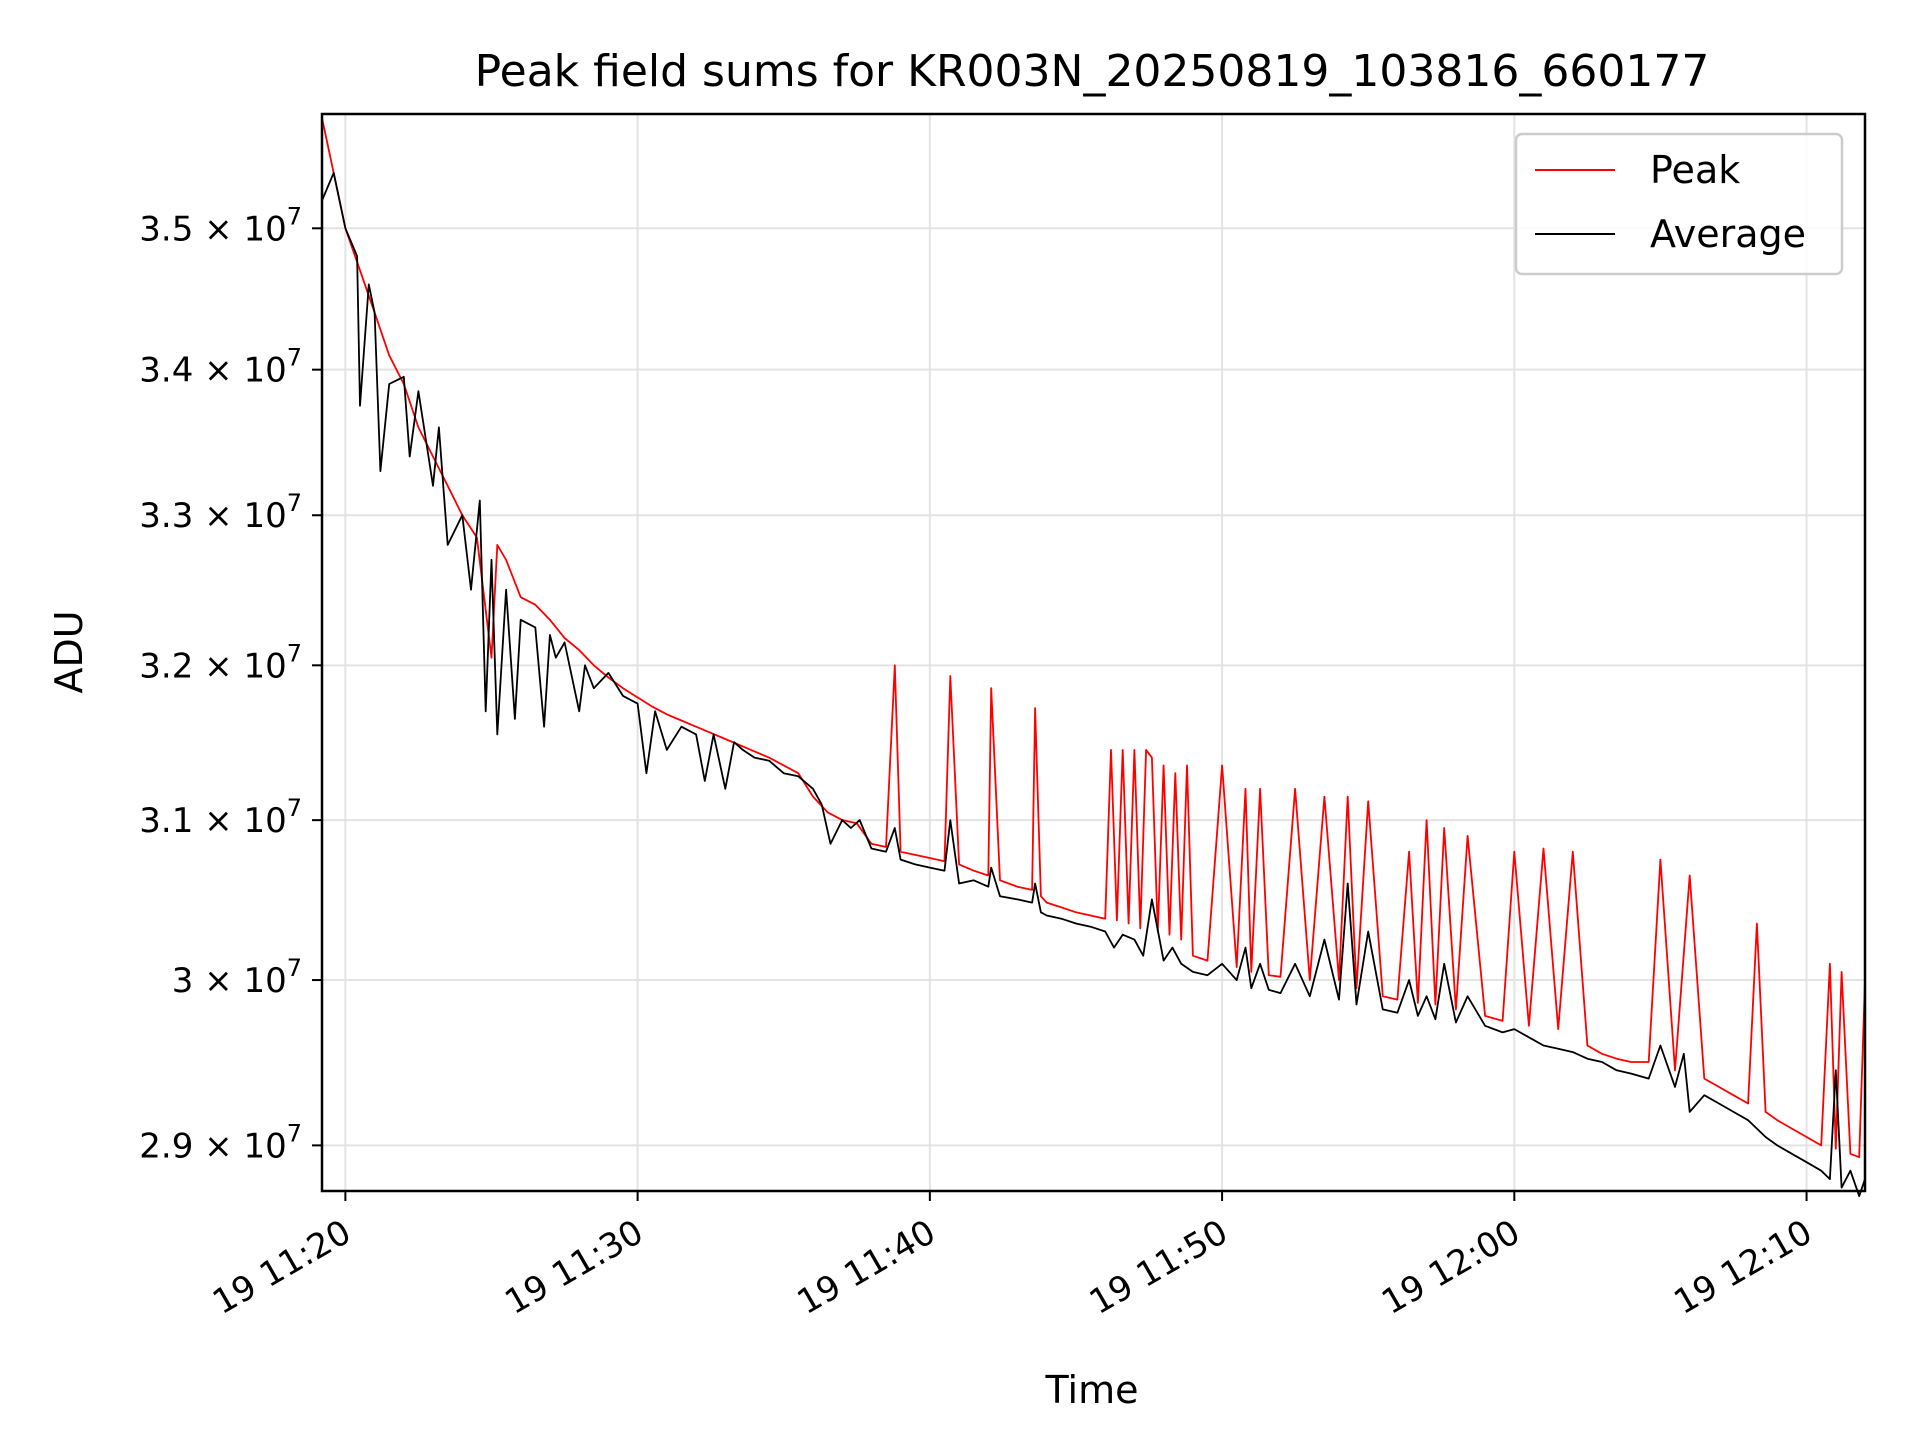 Image resolution: width=1920 pixels, height=1440 pixels. Describe the element at coordinates (220, 1142) in the screenshot. I see `y-tick-label: 2.9 × 107` at that location.